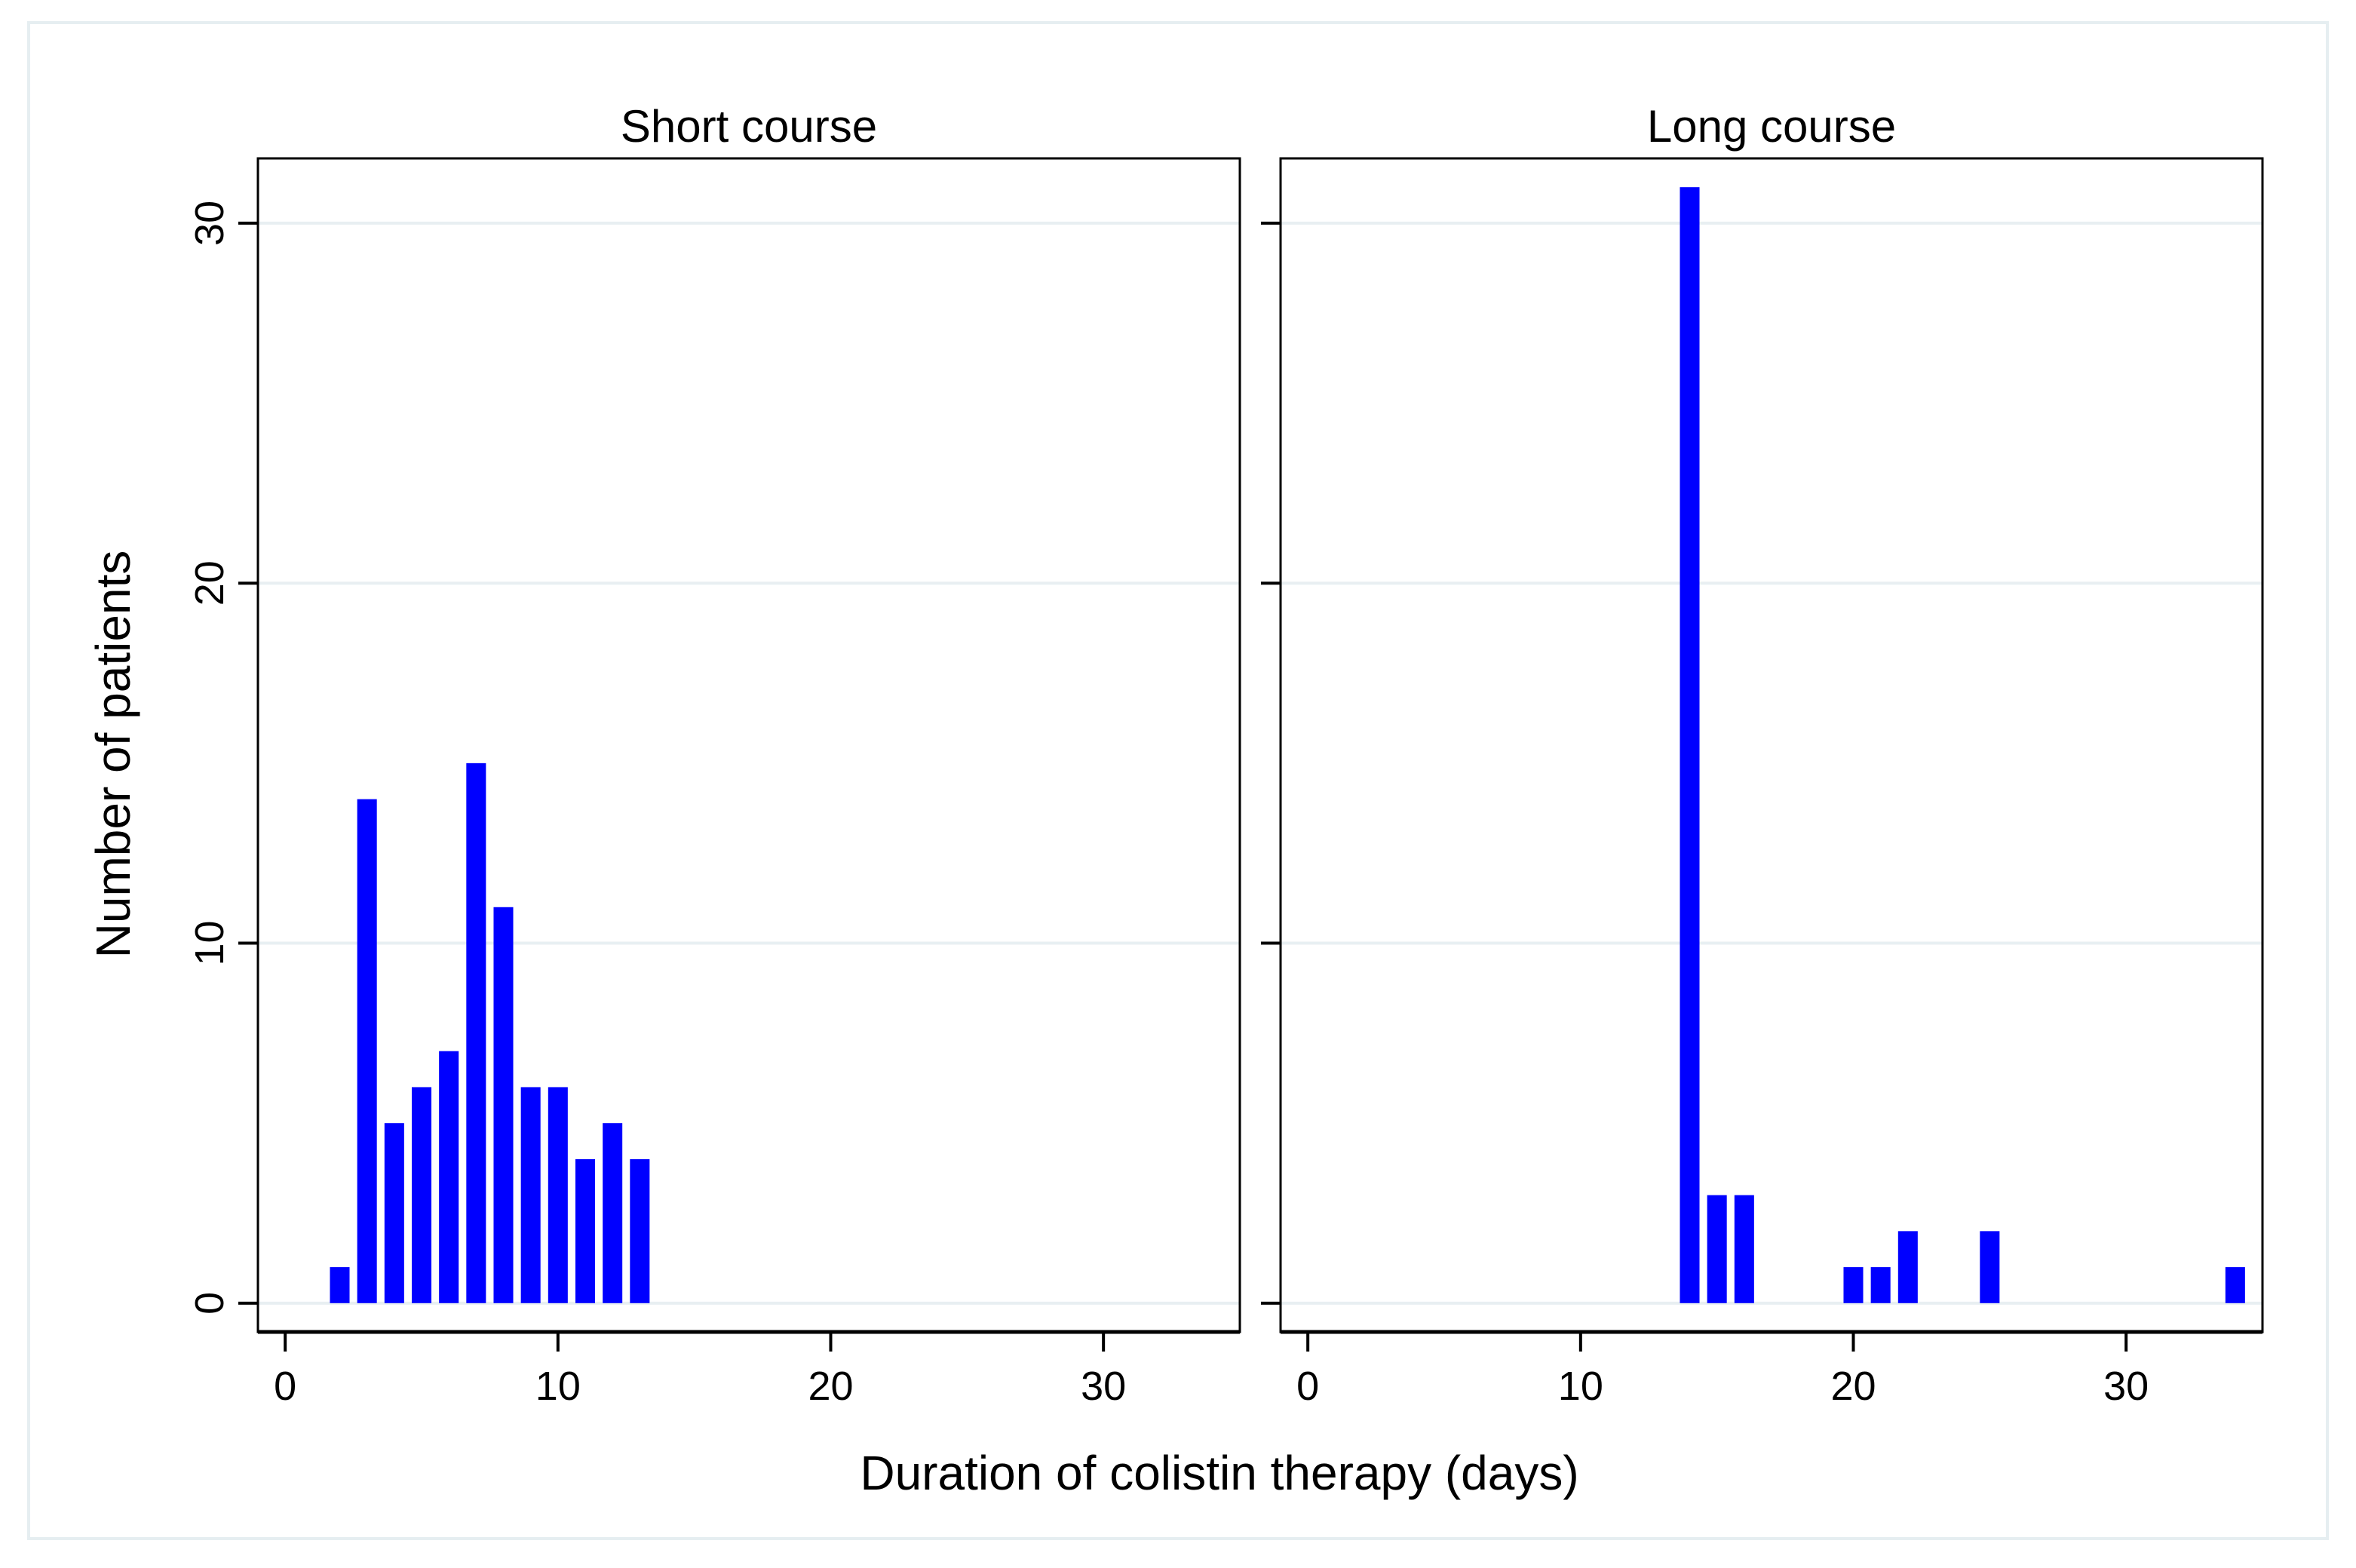 The image size is (2356, 1568). What do you see at coordinates (209, 583) in the screenshot?
I see `y-tick-label: 20` at bounding box center [209, 583].